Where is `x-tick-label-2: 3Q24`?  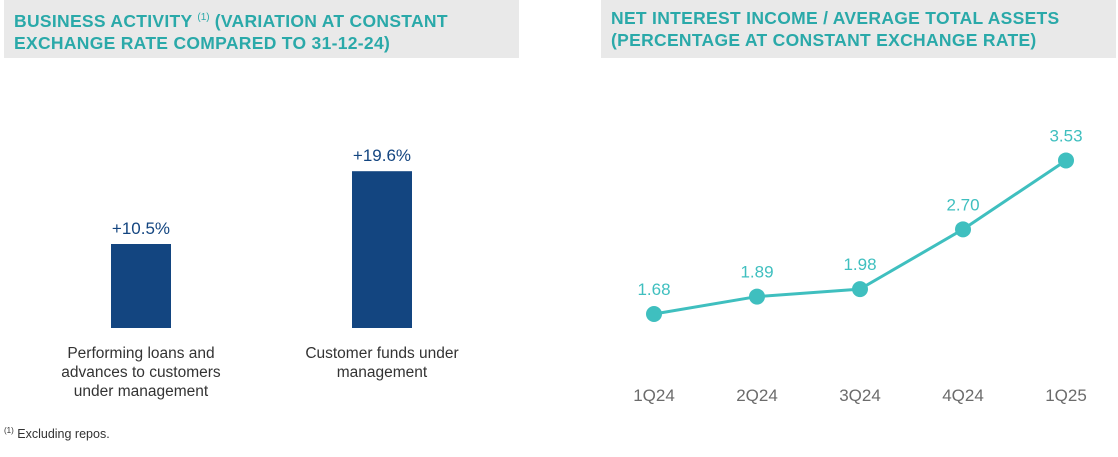 x-tick-label-2: 3Q24 is located at coordinates (860, 395).